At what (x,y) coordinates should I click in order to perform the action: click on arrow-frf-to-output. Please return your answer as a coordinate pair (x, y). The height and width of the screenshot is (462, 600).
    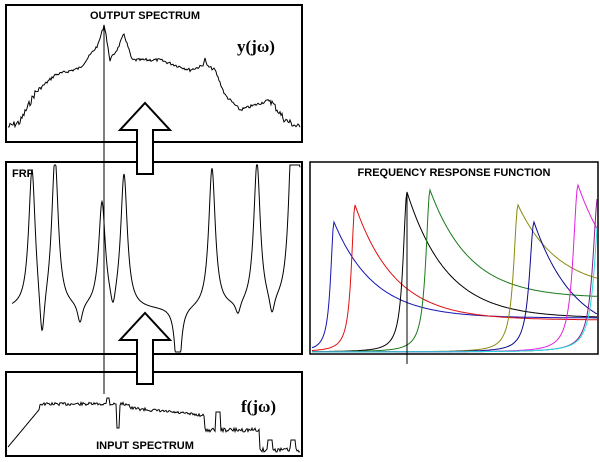
    Looking at the image, I should click on (145, 138).